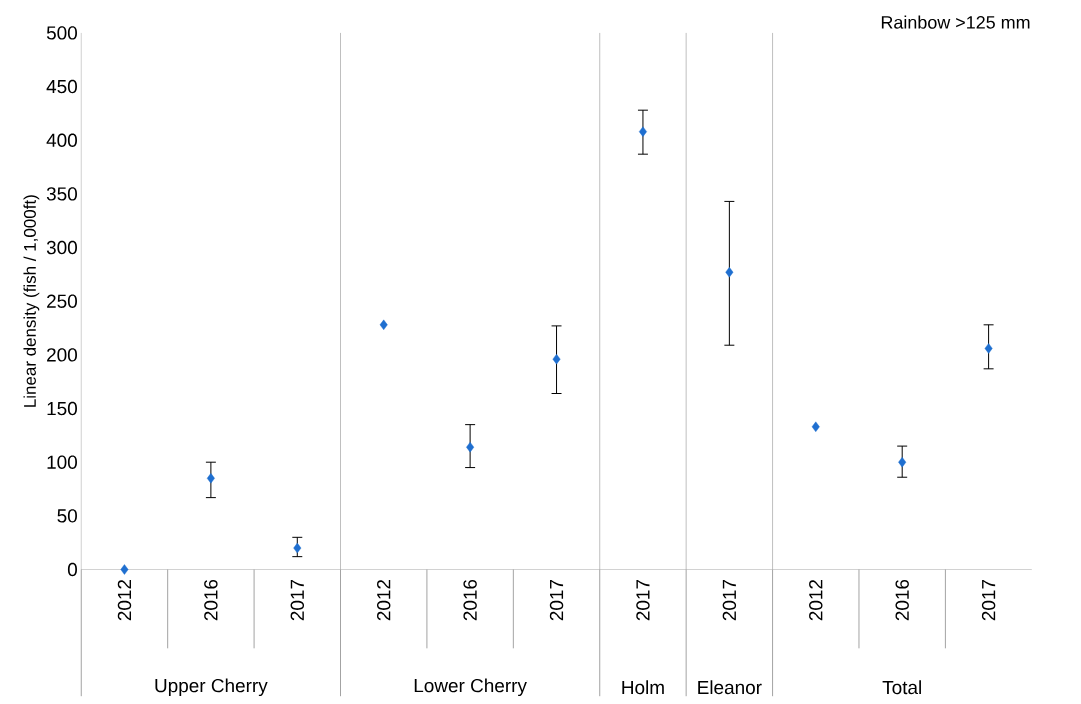 The image size is (1081, 704). I want to click on y-axis-title: Linear density (fish / 1,000ft), so click(31, 301).